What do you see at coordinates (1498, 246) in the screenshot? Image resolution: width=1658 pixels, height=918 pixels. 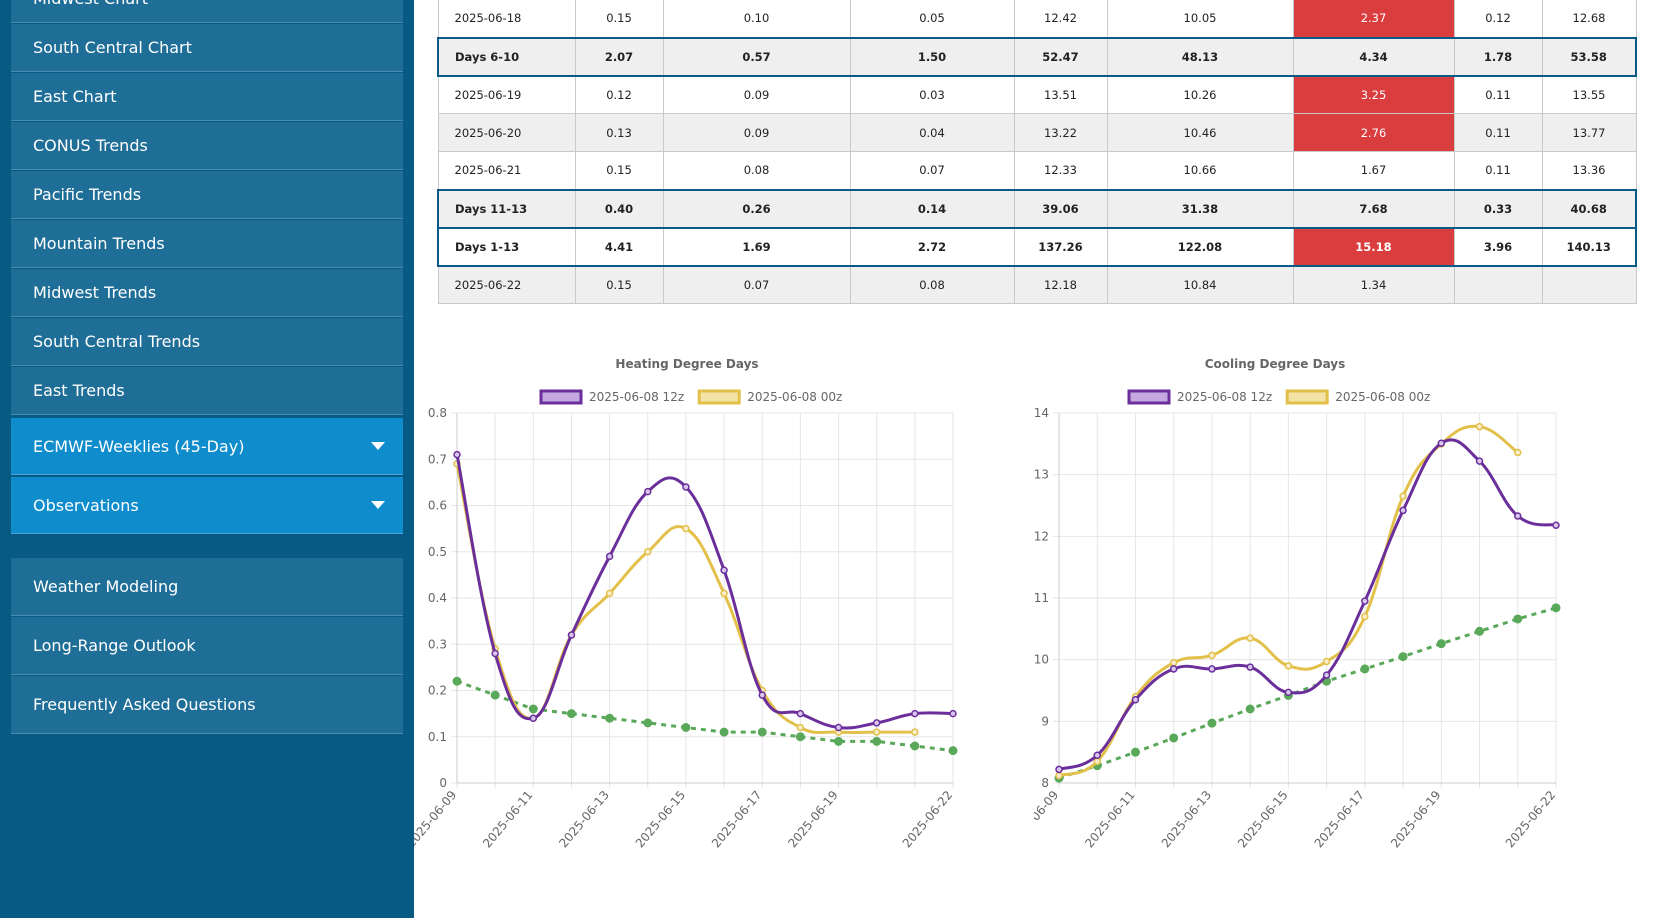 I see `value-cell: 3.96` at bounding box center [1498, 246].